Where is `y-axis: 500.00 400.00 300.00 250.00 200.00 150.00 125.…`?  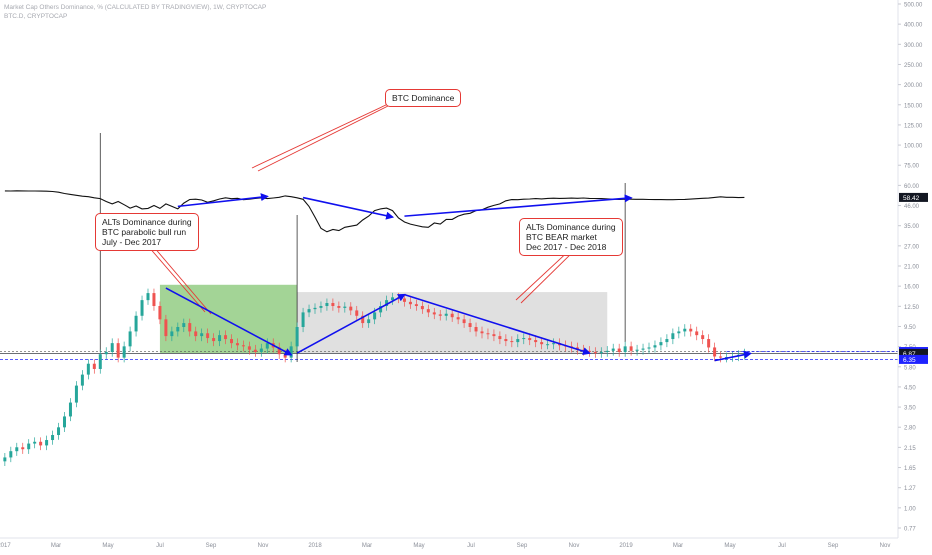 y-axis: 500.00 400.00 300.00 250.00 200.00 150.00 125.… is located at coordinates (910, 269).